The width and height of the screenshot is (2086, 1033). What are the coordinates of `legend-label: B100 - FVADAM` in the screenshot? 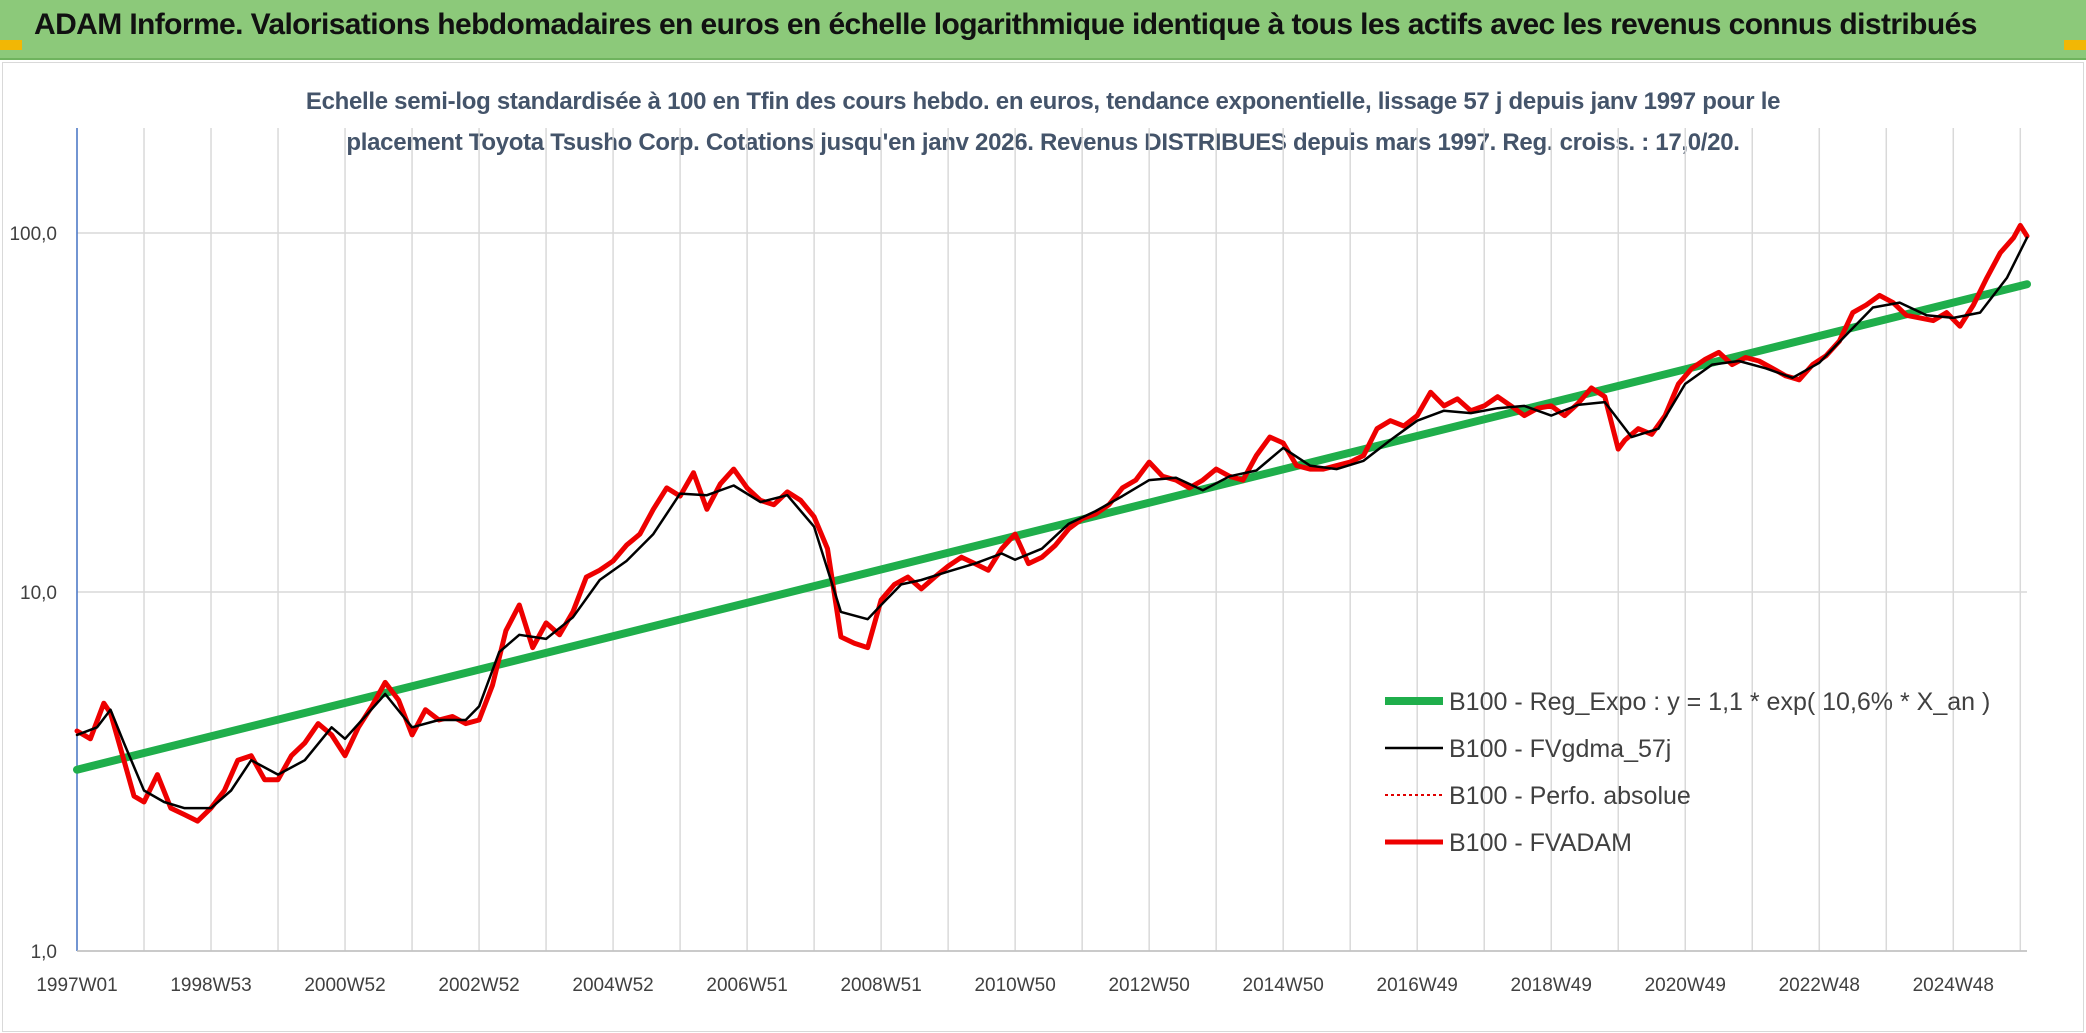 It's located at (1540, 843).